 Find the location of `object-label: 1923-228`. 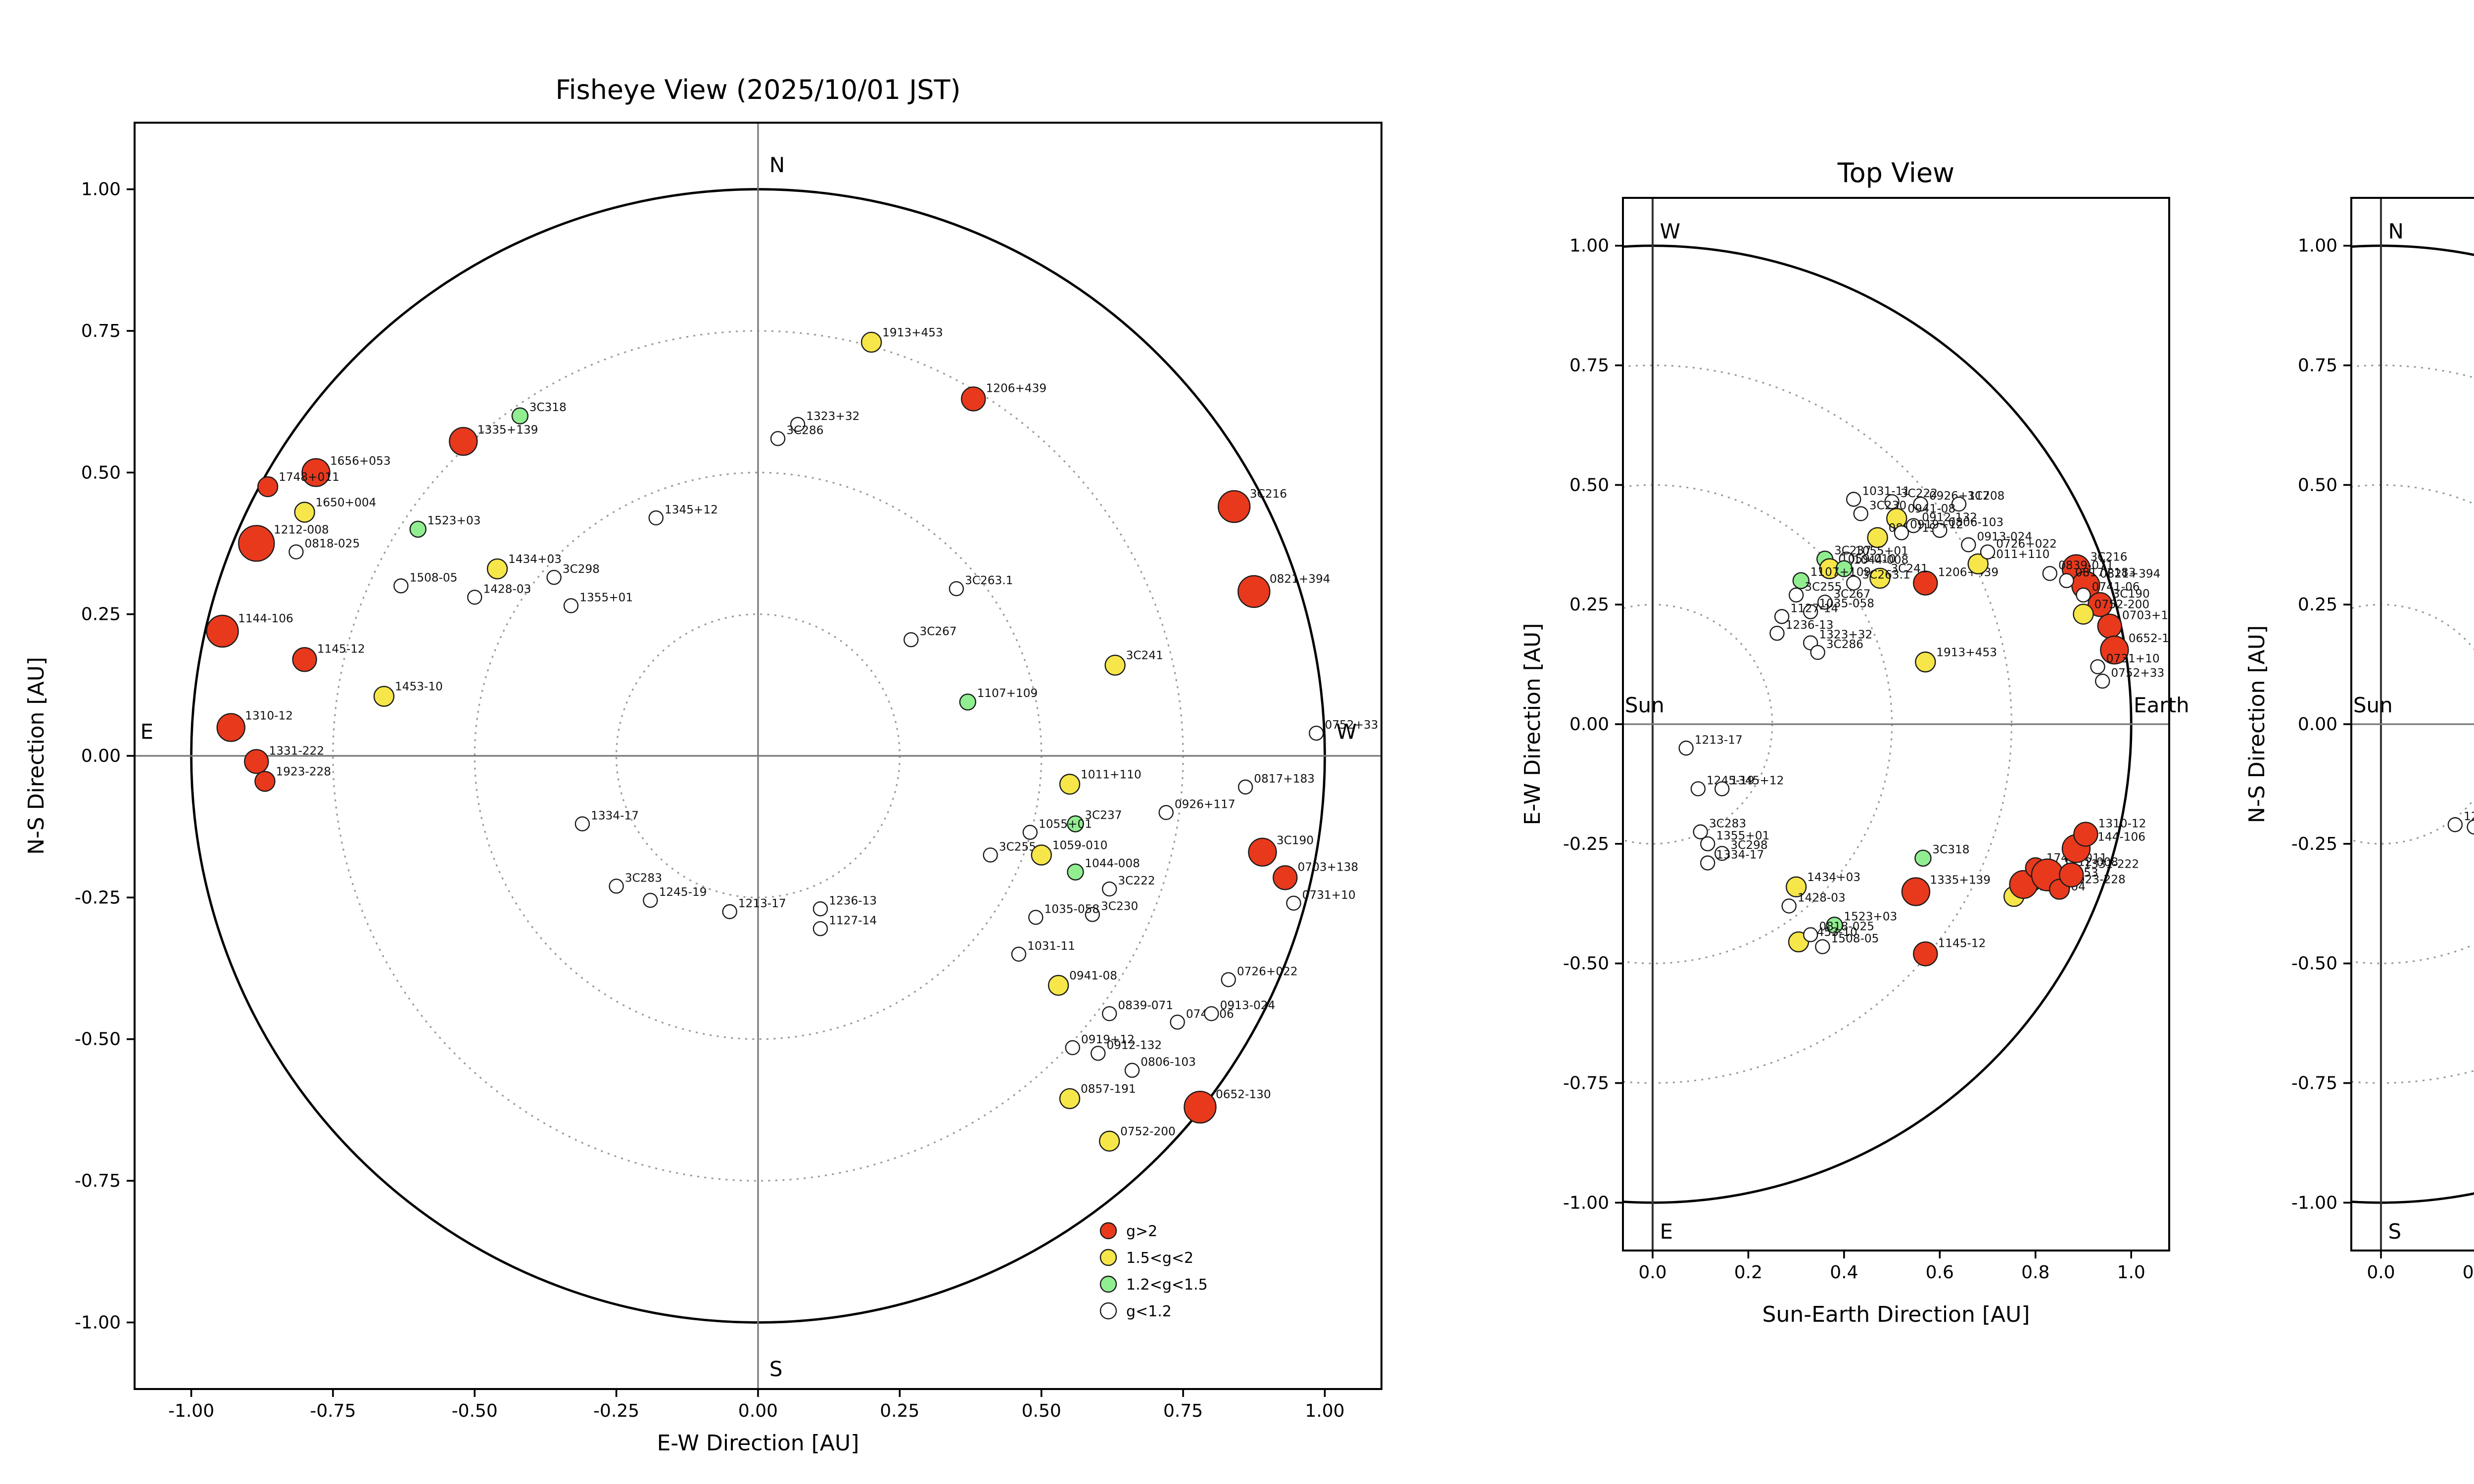

object-label: 1923-228 is located at coordinates (304, 772).